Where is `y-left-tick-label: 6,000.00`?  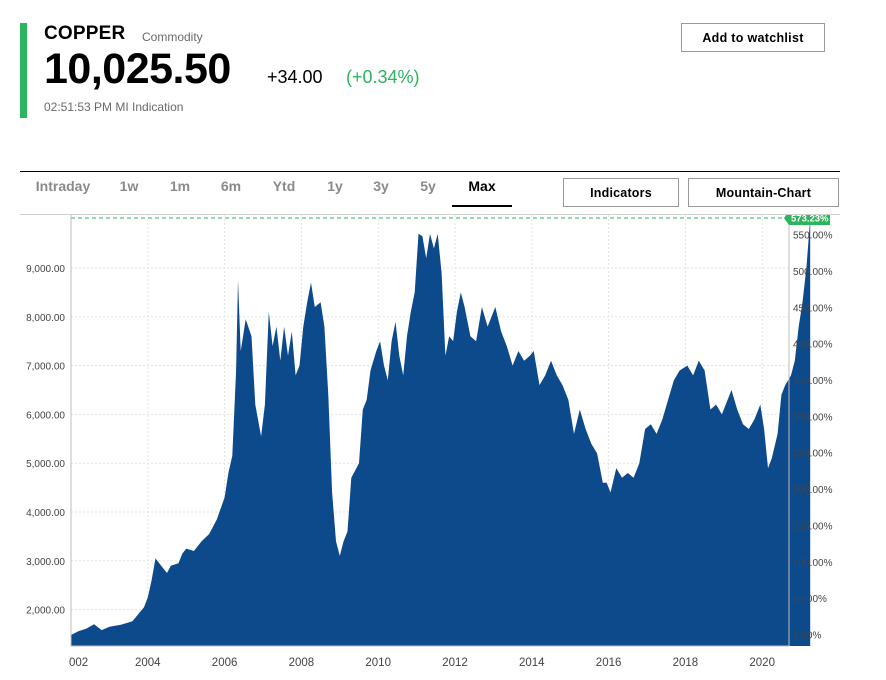
y-left-tick-label: 6,000.00 is located at coordinates (45, 415).